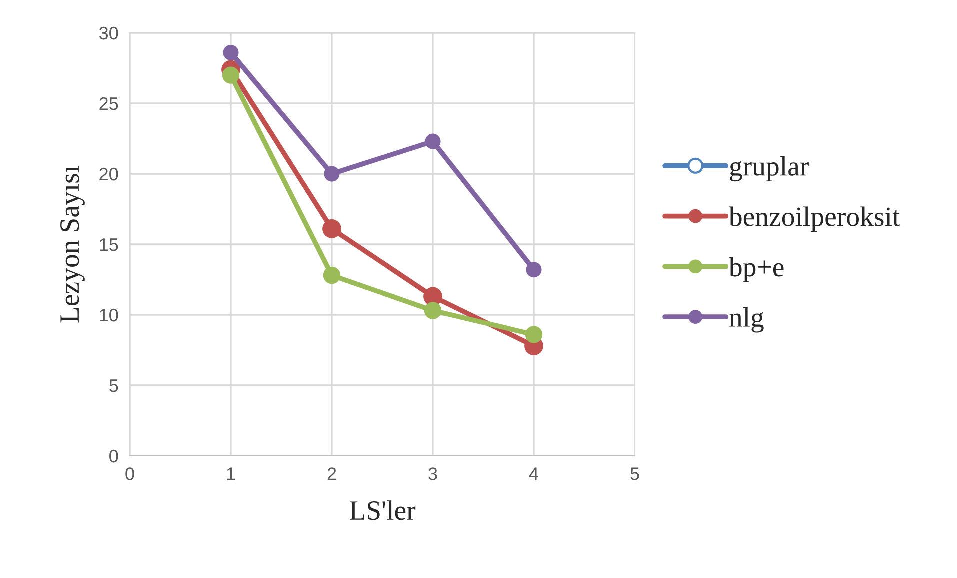 The height and width of the screenshot is (578, 957). Describe the element at coordinates (109, 315) in the screenshot. I see `y-tick-label: 10` at that location.